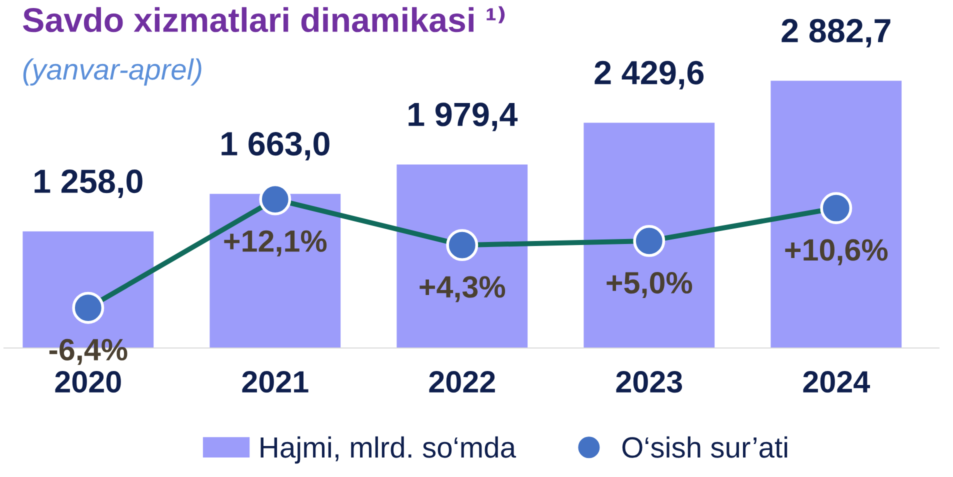  Describe the element at coordinates (836, 252) in the screenshot. I see `data-label: +10,6%` at that location.